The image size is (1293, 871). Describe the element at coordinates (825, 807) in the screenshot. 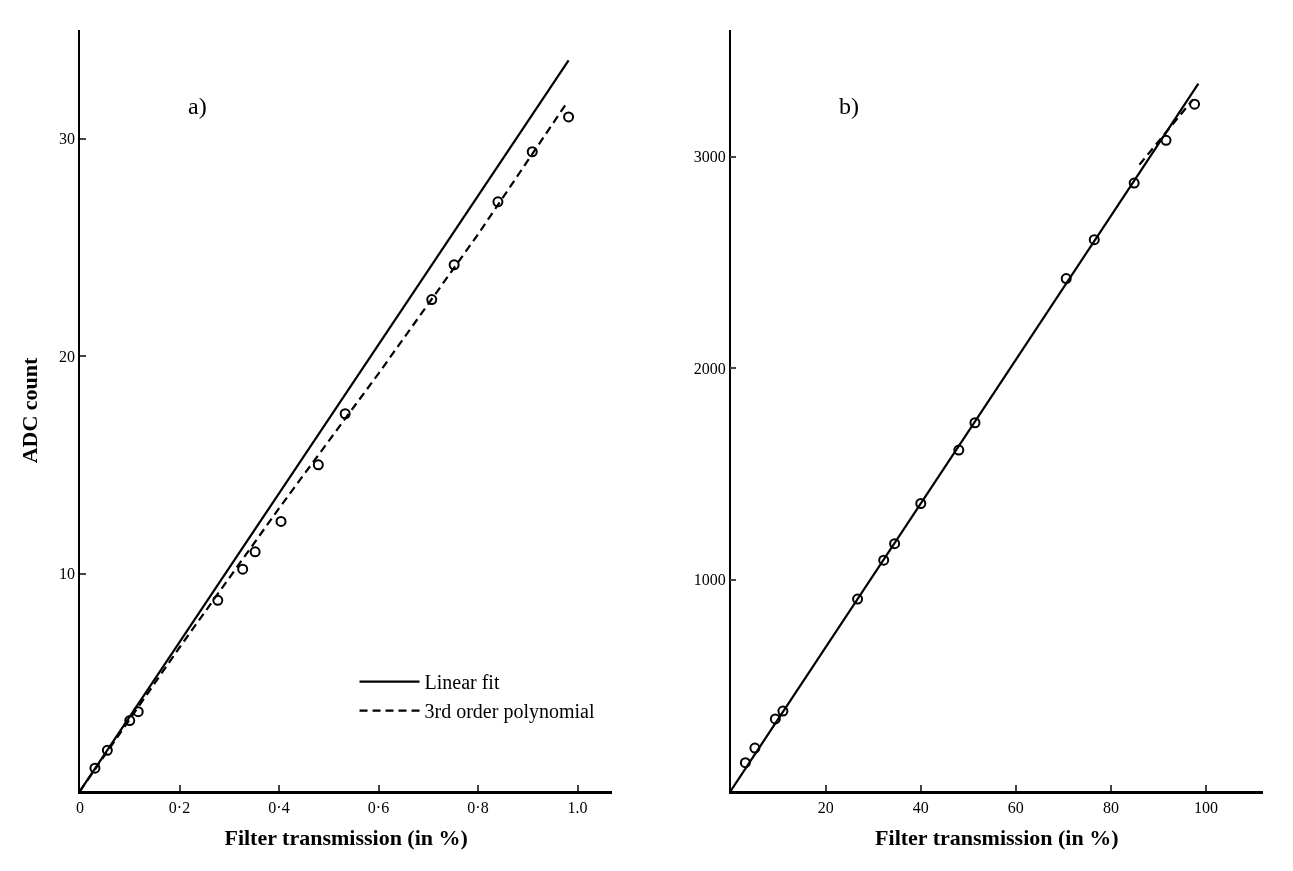

I see `x-tick-label: 20` at that location.